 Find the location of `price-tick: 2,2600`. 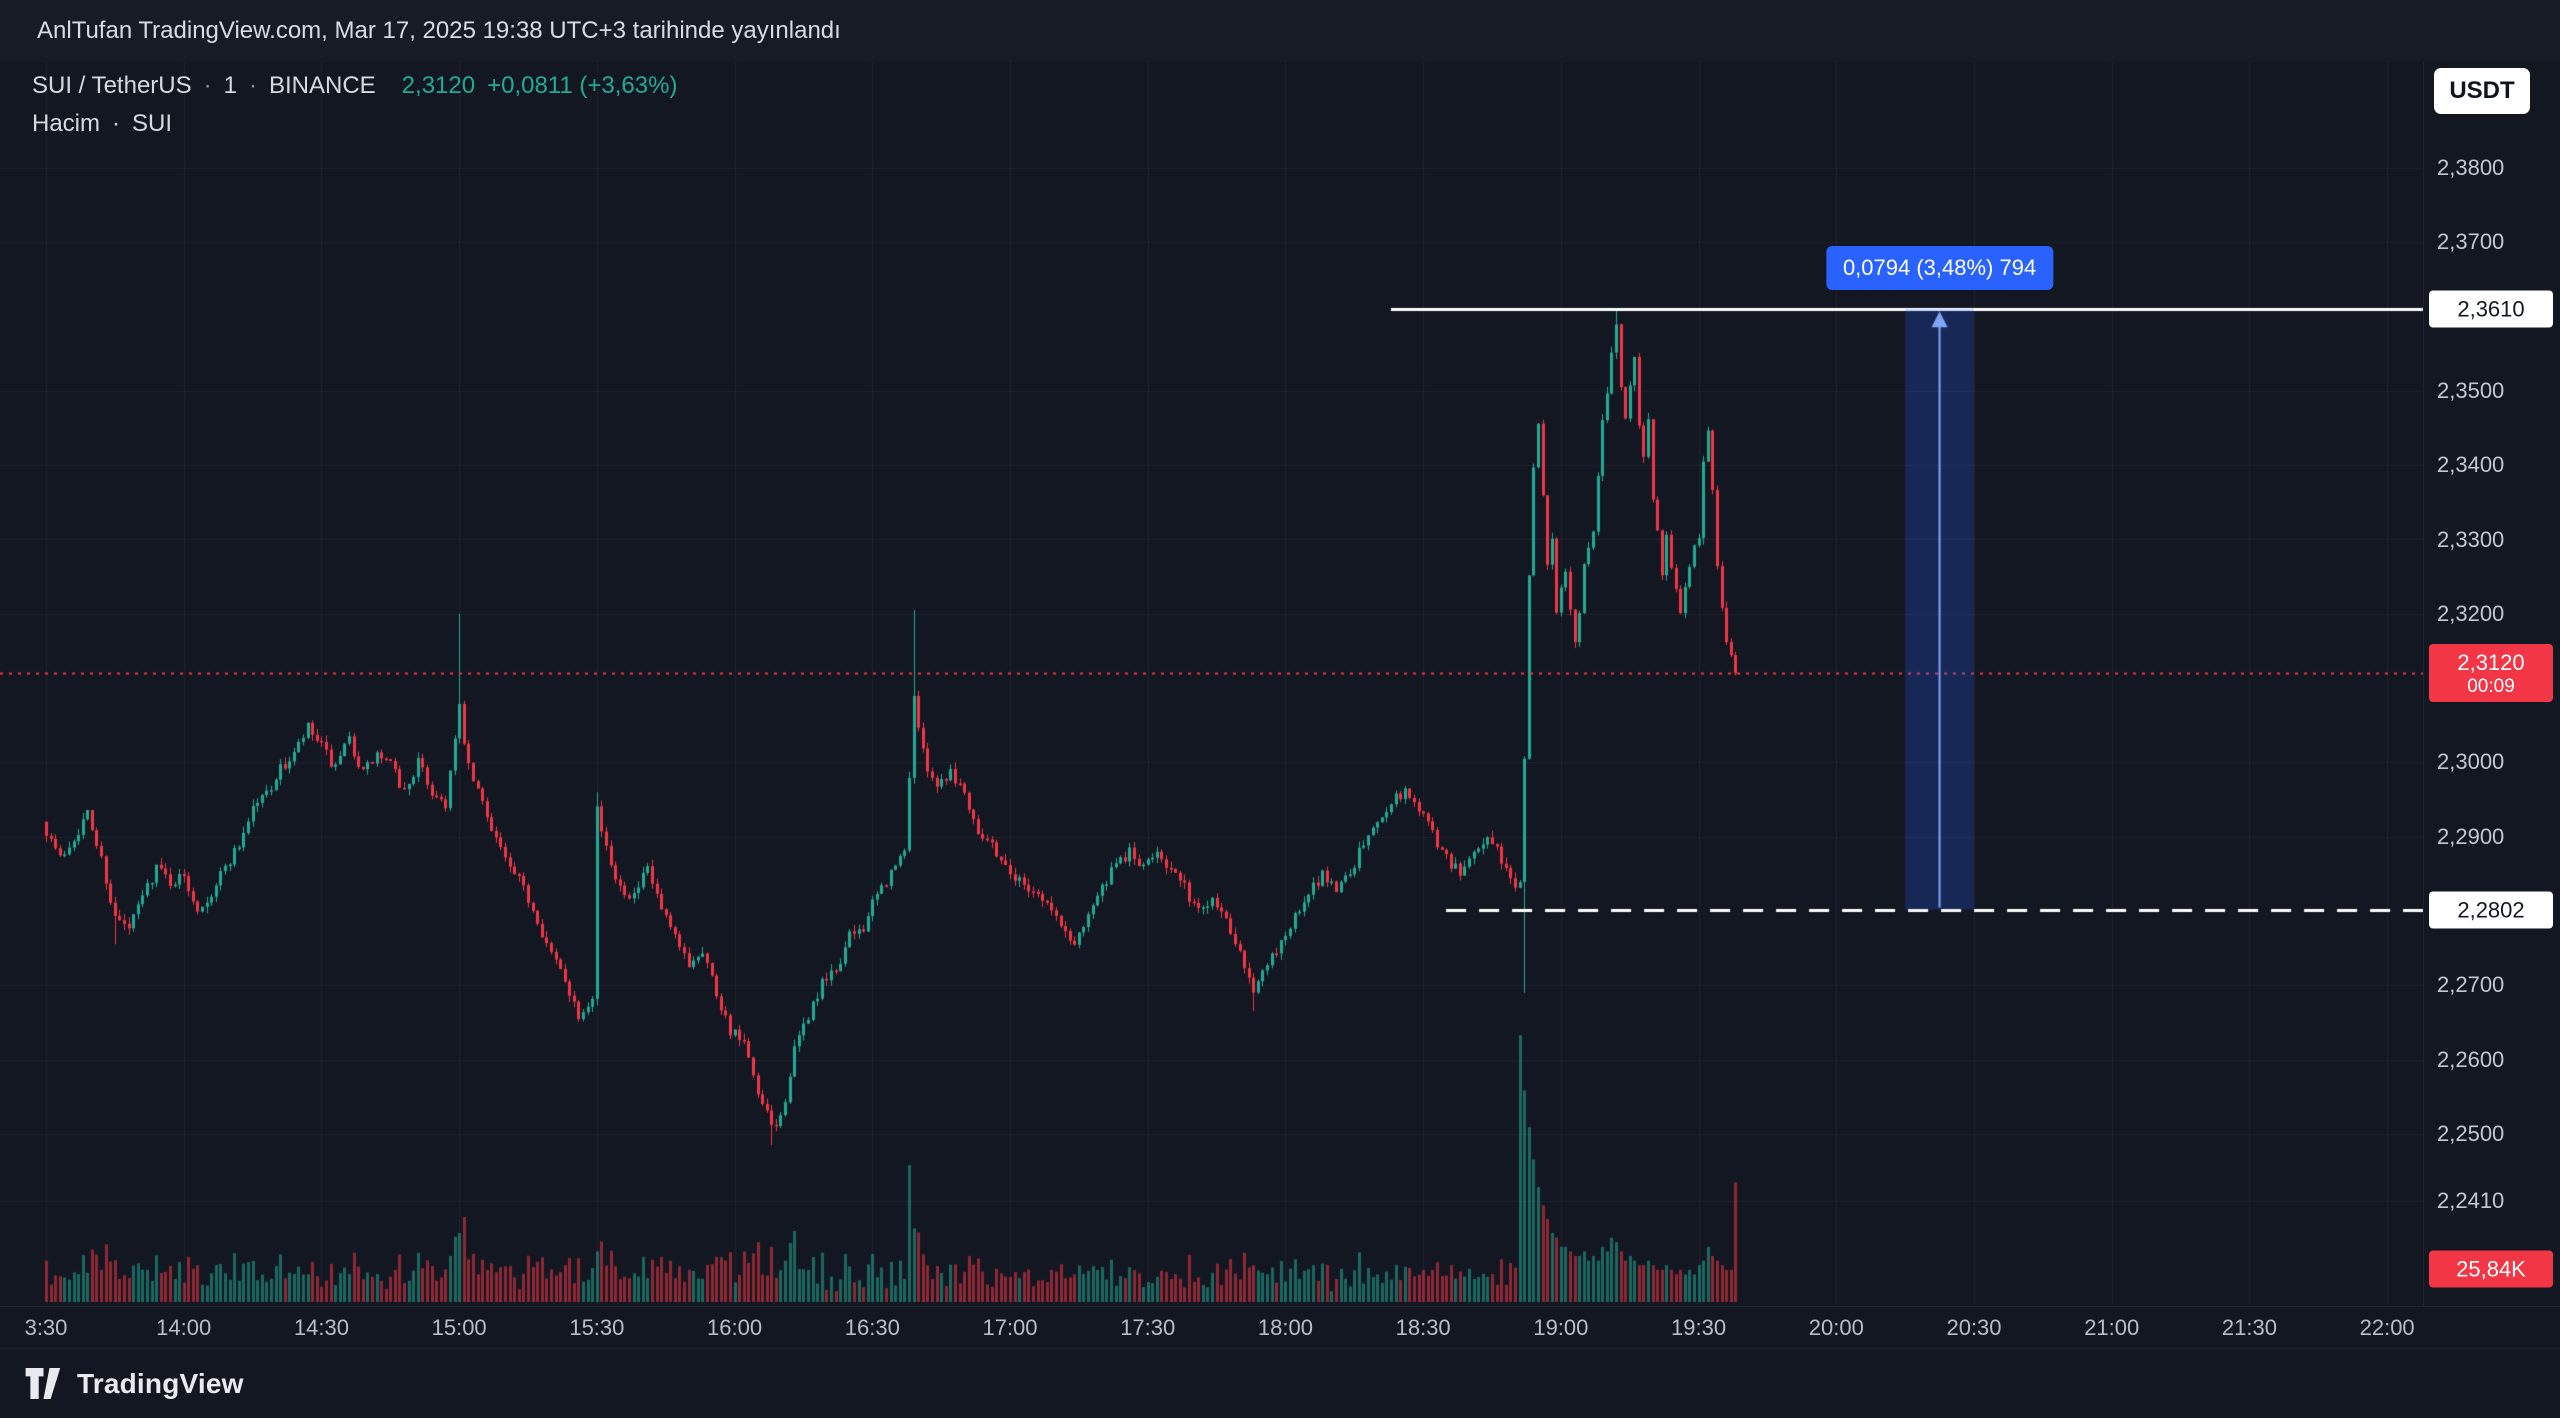

price-tick: 2,2600 is located at coordinates (2471, 1059).